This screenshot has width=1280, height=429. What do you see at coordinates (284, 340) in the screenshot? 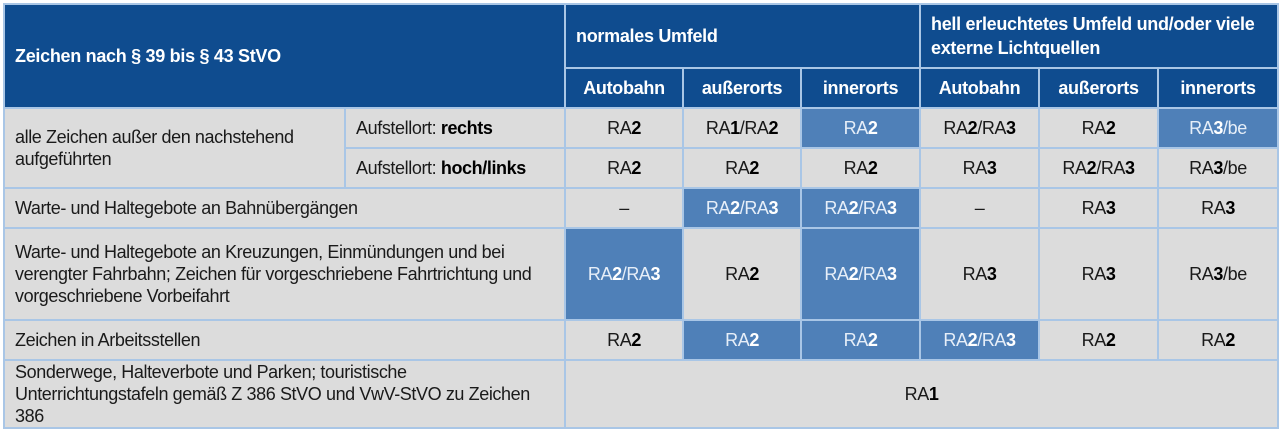
I see `row-label: Zeichen in Arbeitsstellen` at bounding box center [284, 340].